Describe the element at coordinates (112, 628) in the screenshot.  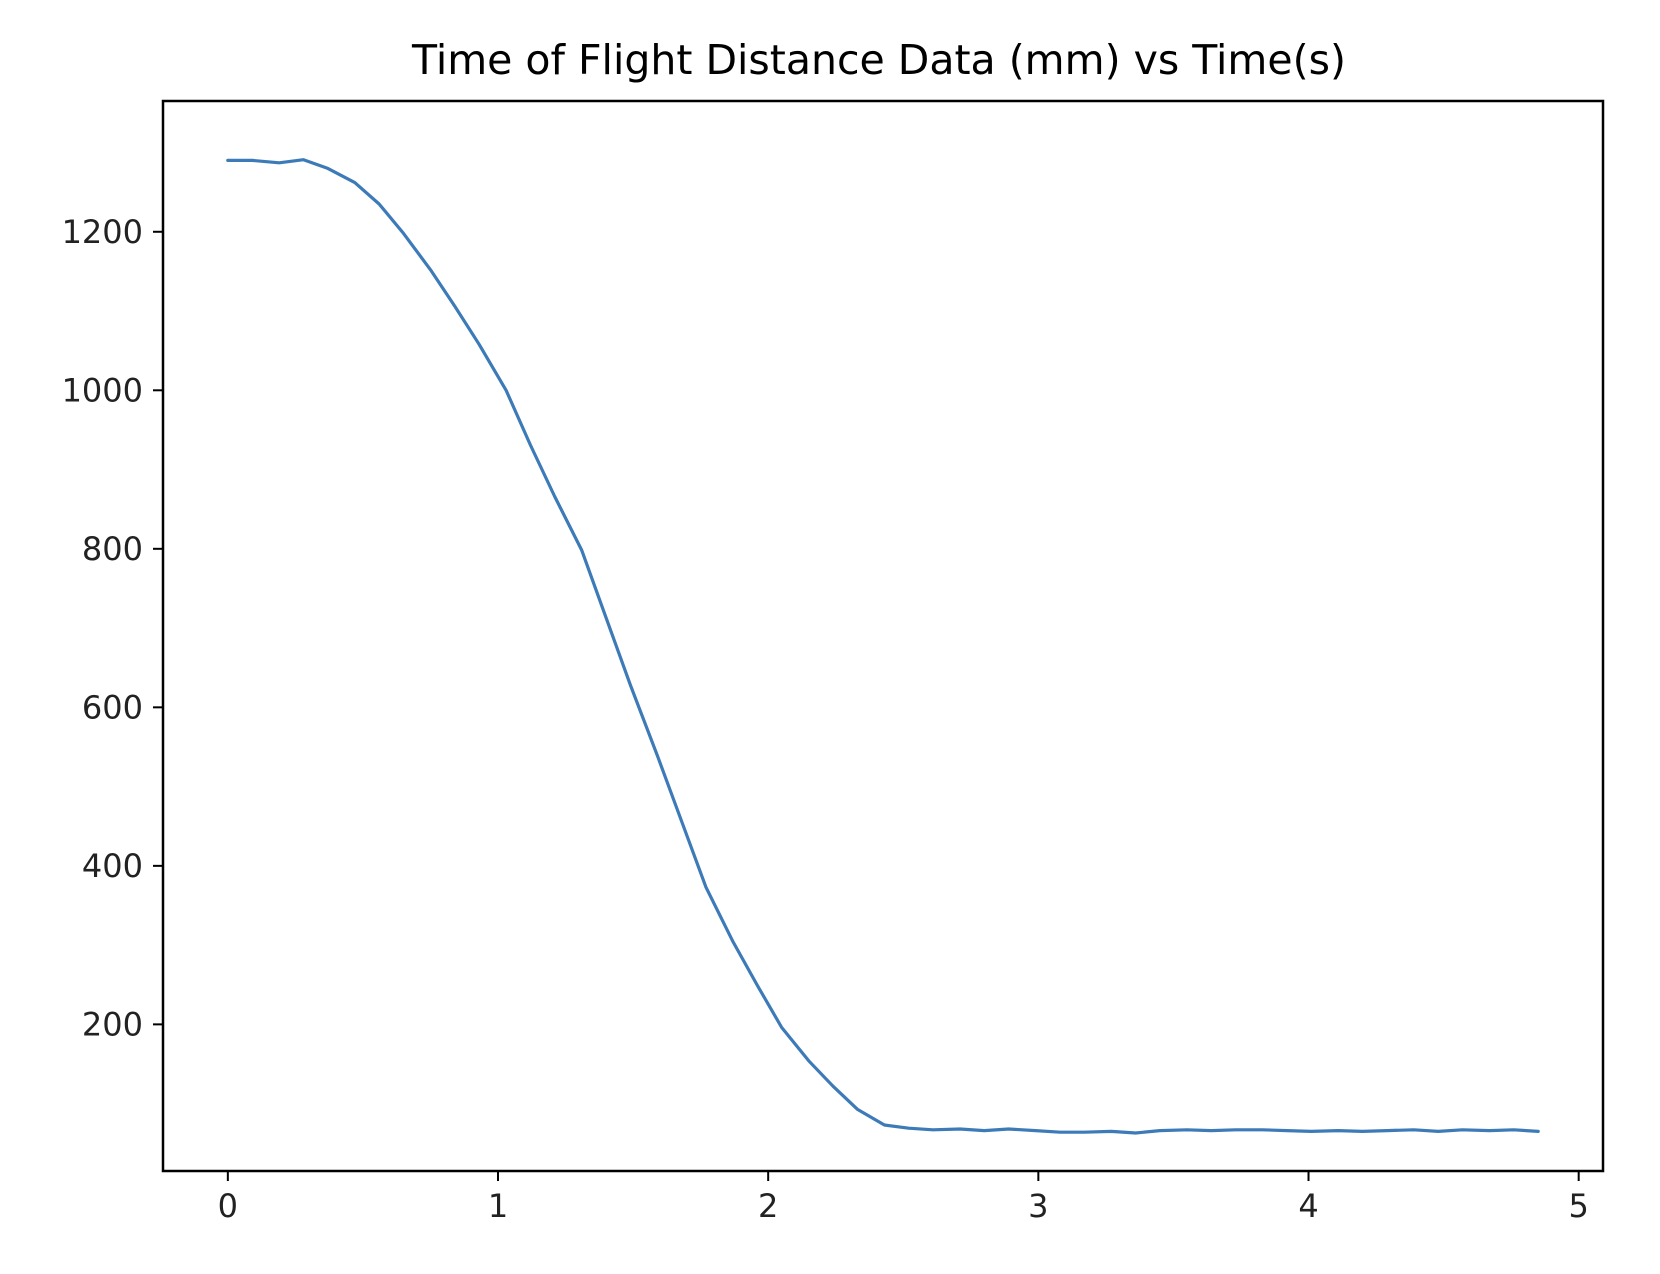
I see `y-axis: 200 400 600 800 1000 1200` at that location.